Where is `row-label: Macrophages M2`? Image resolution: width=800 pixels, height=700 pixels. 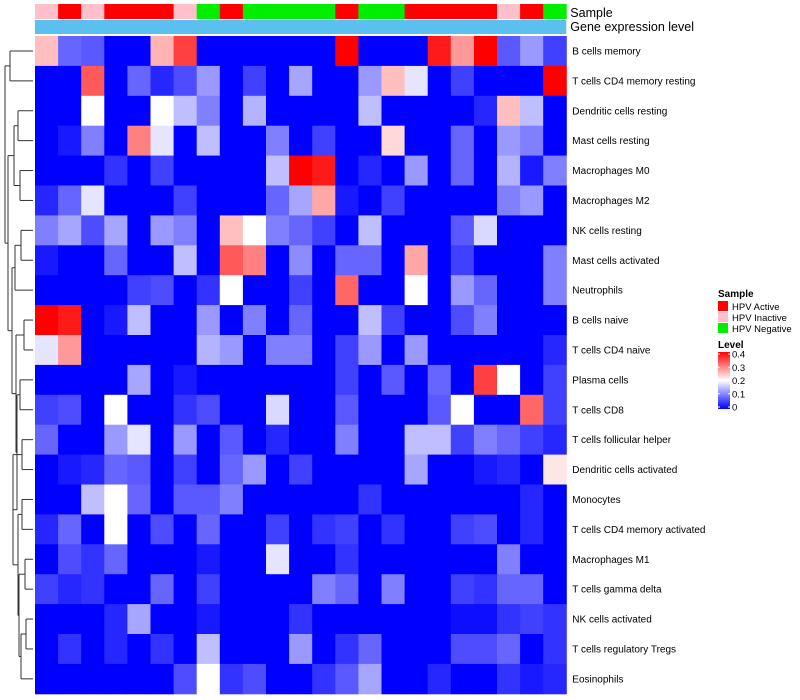 row-label: Macrophages M2 is located at coordinates (611, 201).